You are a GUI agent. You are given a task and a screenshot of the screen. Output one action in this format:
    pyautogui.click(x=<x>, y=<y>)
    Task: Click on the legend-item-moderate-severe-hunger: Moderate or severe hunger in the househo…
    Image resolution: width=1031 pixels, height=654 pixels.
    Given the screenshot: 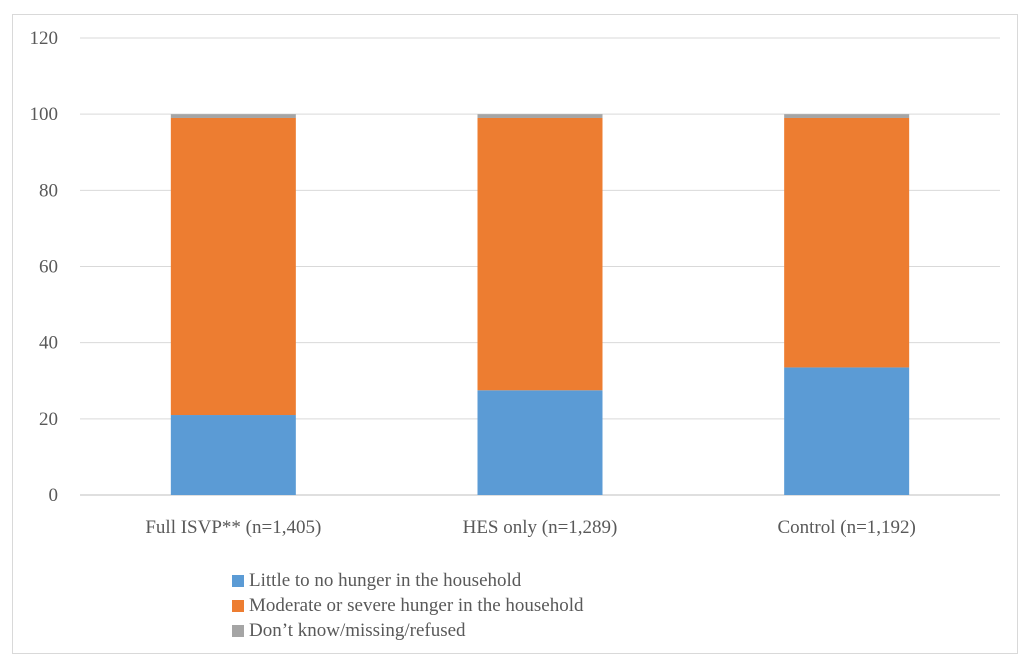 What is the action you would take?
    pyautogui.click(x=408, y=605)
    